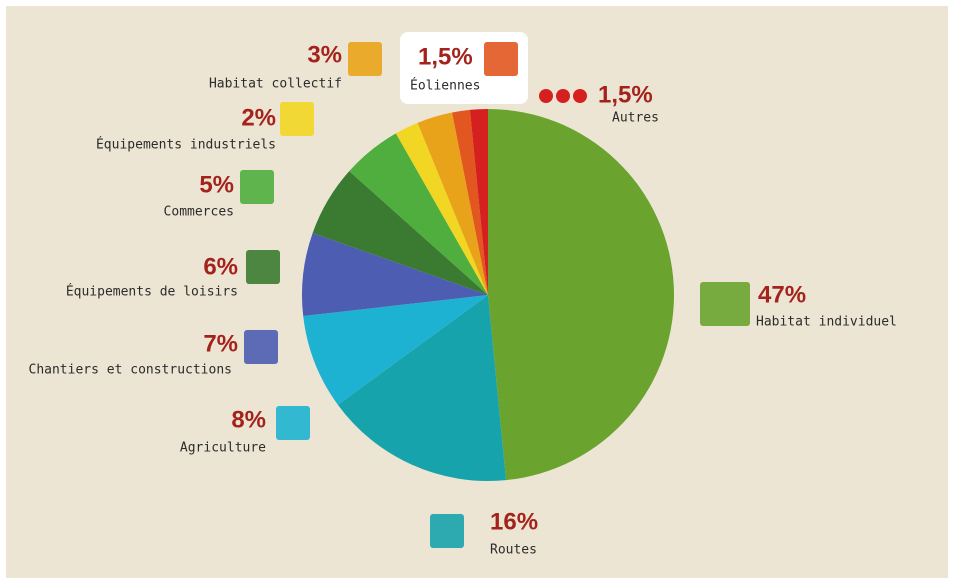 The width and height of the screenshot is (954, 584). Describe the element at coordinates (186, 145) in the screenshot. I see `category-label: Équipements industriels` at that location.